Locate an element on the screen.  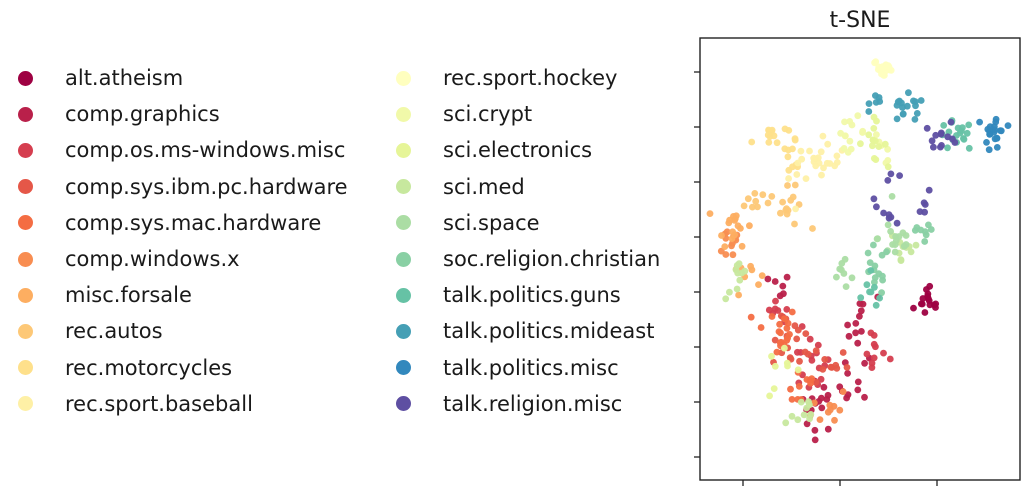
legend-item: comp.os.ms-windows.misc is located at coordinates (181, 150).